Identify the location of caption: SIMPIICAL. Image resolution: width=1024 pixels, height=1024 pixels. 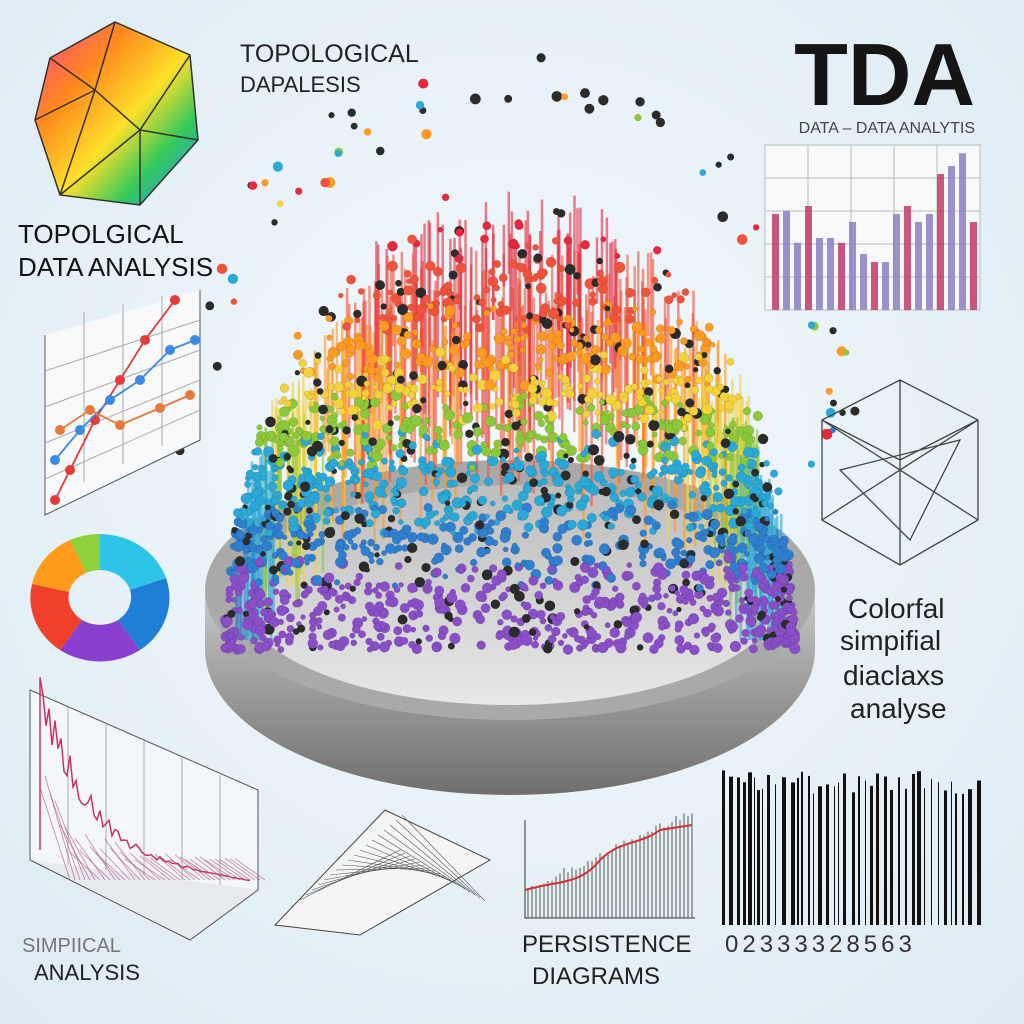
(71, 946).